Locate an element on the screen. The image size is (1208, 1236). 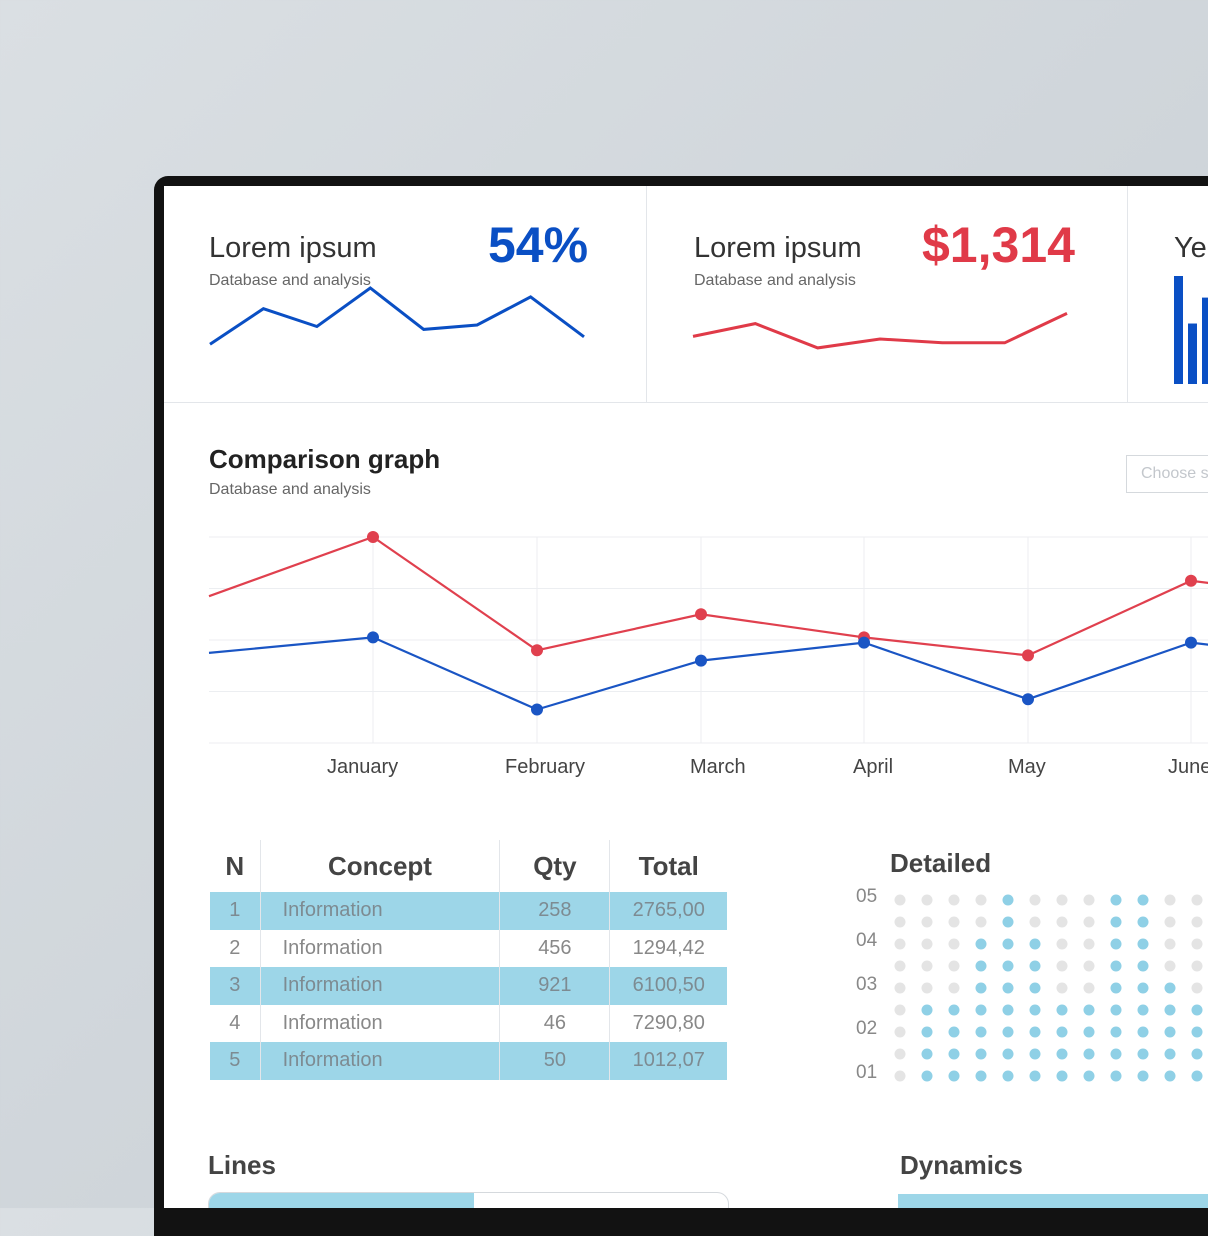
chart-series is located at coordinates (708, 623).